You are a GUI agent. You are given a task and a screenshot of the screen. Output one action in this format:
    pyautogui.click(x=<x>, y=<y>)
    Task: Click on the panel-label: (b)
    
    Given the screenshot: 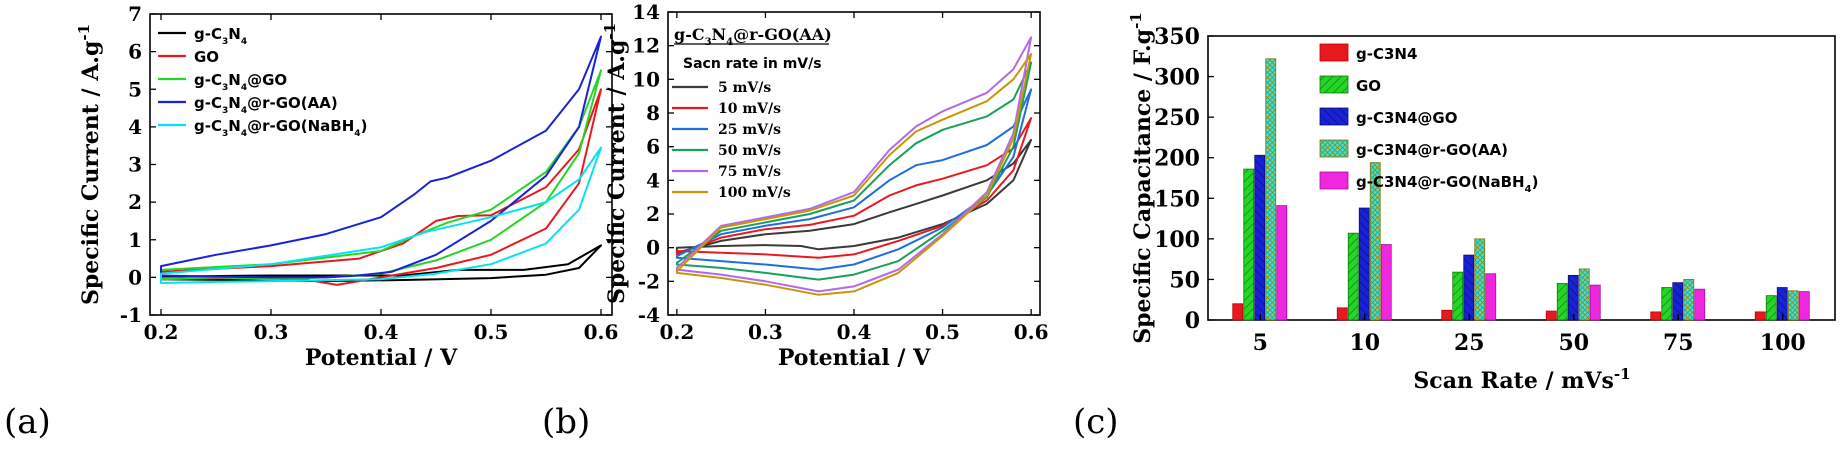 What is the action you would take?
    pyautogui.click(x=566, y=422)
    